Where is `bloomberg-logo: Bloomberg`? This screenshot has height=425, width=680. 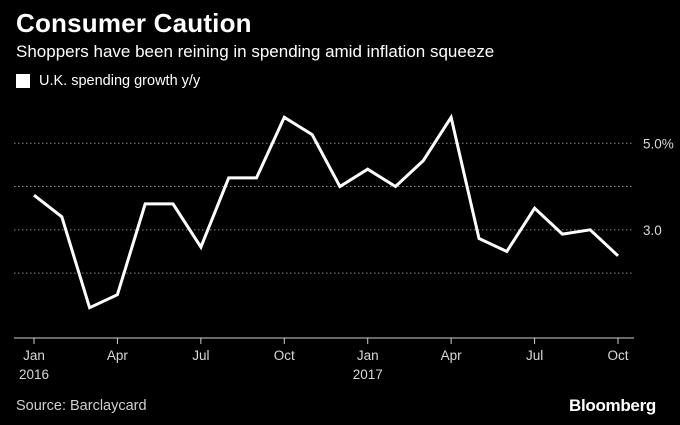
bloomberg-logo: Bloomberg is located at coordinates (612, 405).